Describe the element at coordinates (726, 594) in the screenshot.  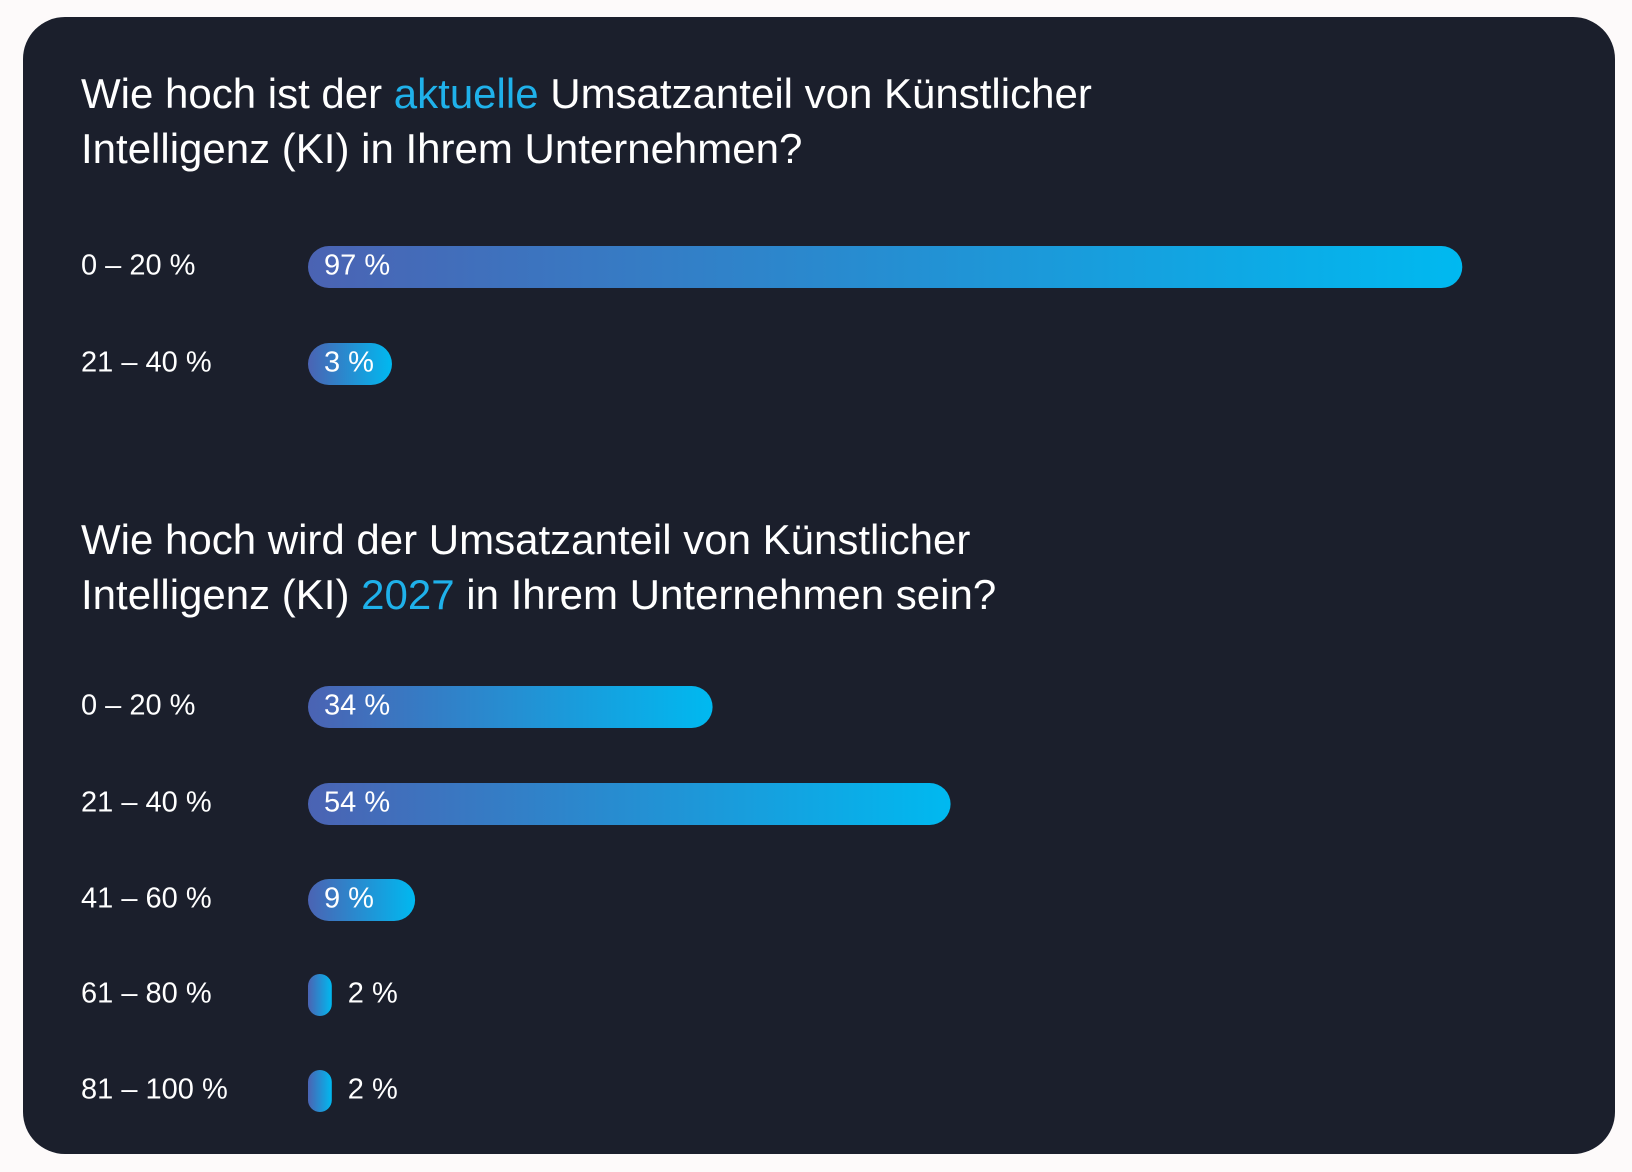
I see `title-segment: in Ihrem Unternehmen sein?` at that location.